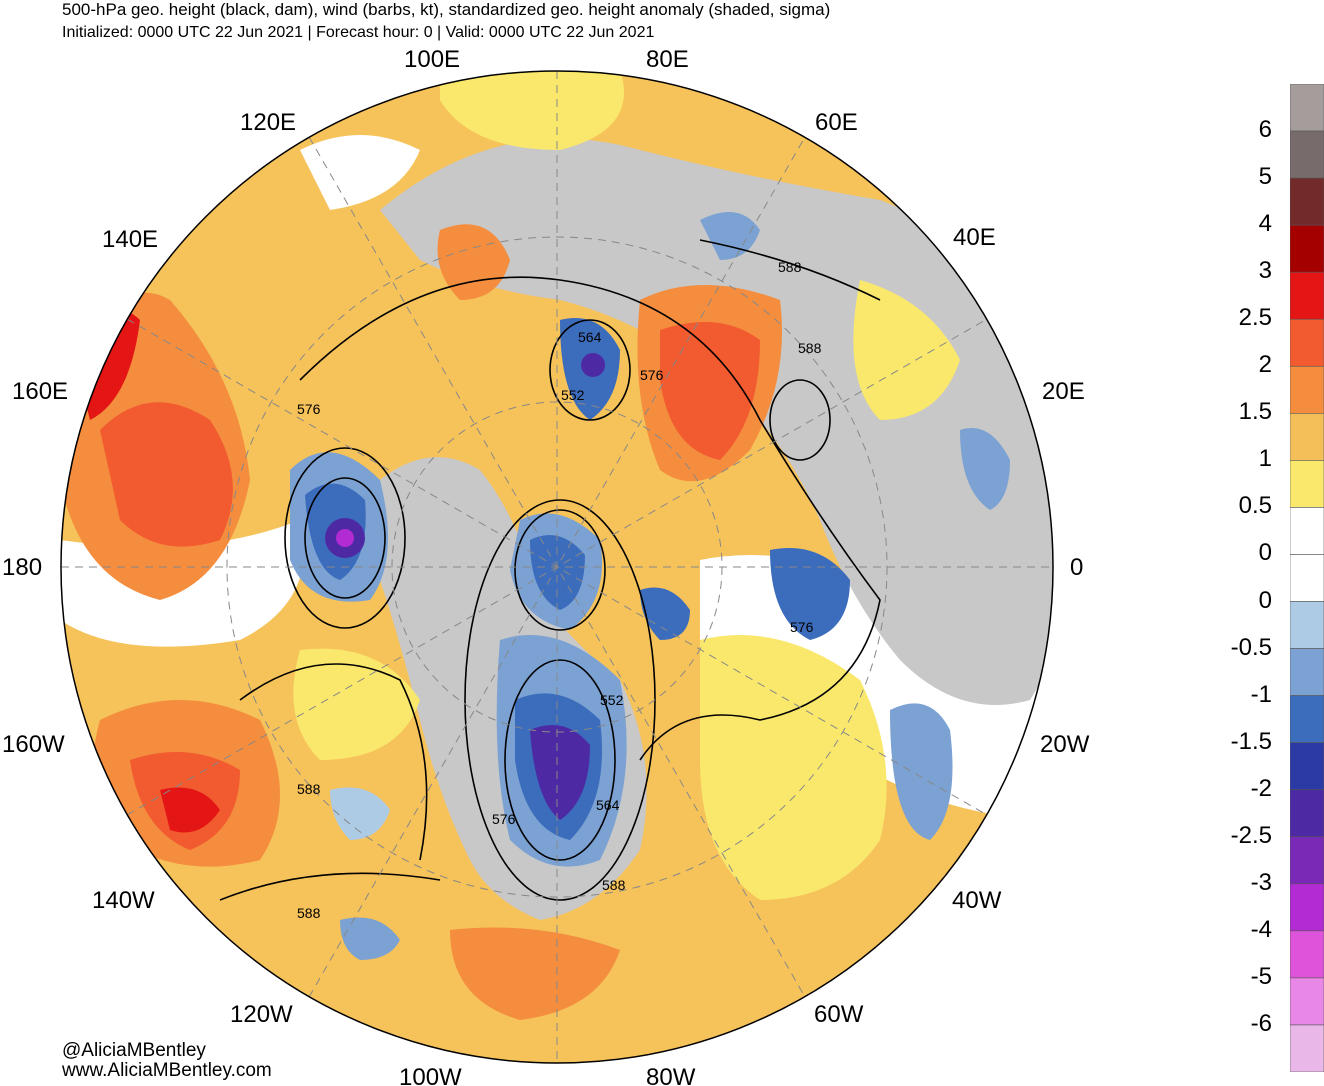  What do you see at coordinates (261, 1014) in the screenshot?
I see `lon-label-120w: 120W` at bounding box center [261, 1014].